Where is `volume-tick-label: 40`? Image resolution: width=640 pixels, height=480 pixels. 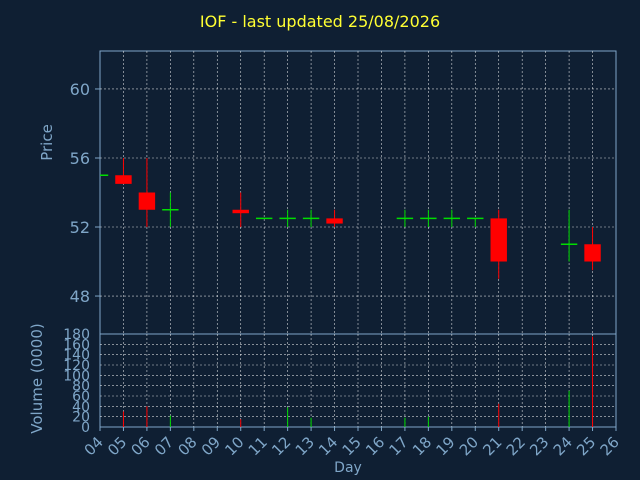
volume-tick-label: 40 is located at coordinates (81, 407).